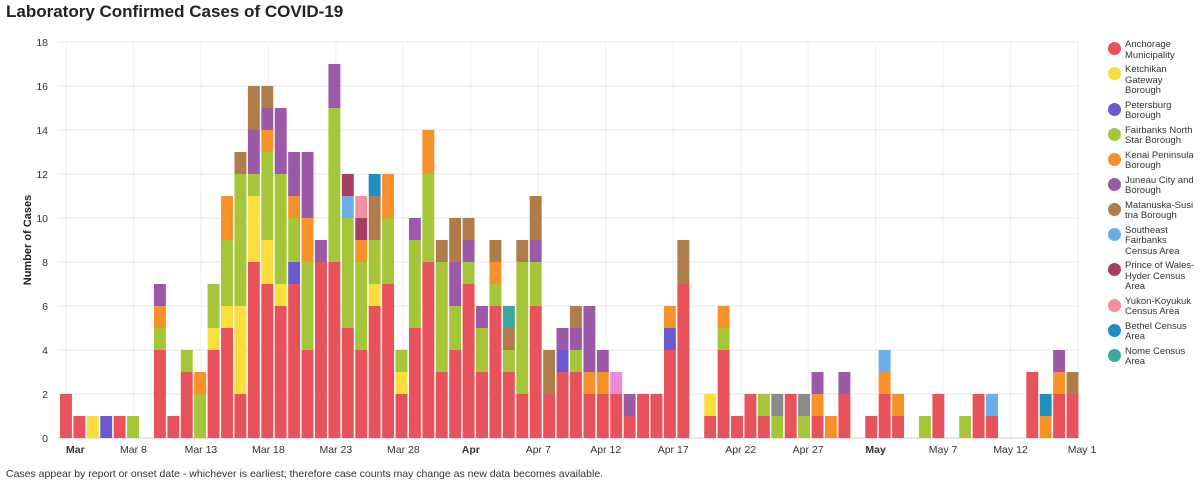  I want to click on legend-item: Nome Census Area, so click(1153, 357).